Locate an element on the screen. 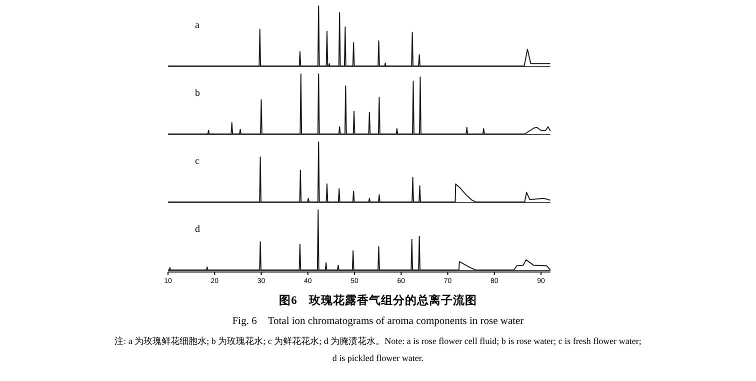  caption: 图6 玫瑰花露香气组分的总离子流图 is located at coordinates (378, 300).